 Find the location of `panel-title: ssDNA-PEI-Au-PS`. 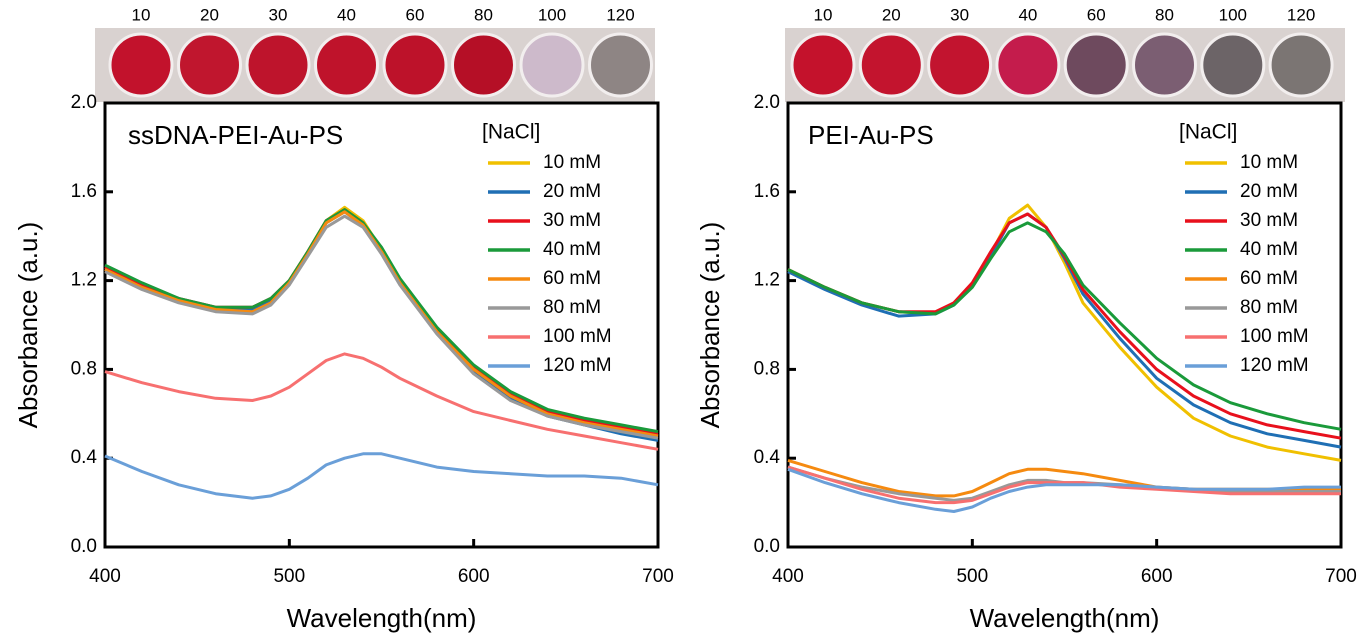

panel-title: ssDNA-PEI-Au-PS is located at coordinates (235, 135).